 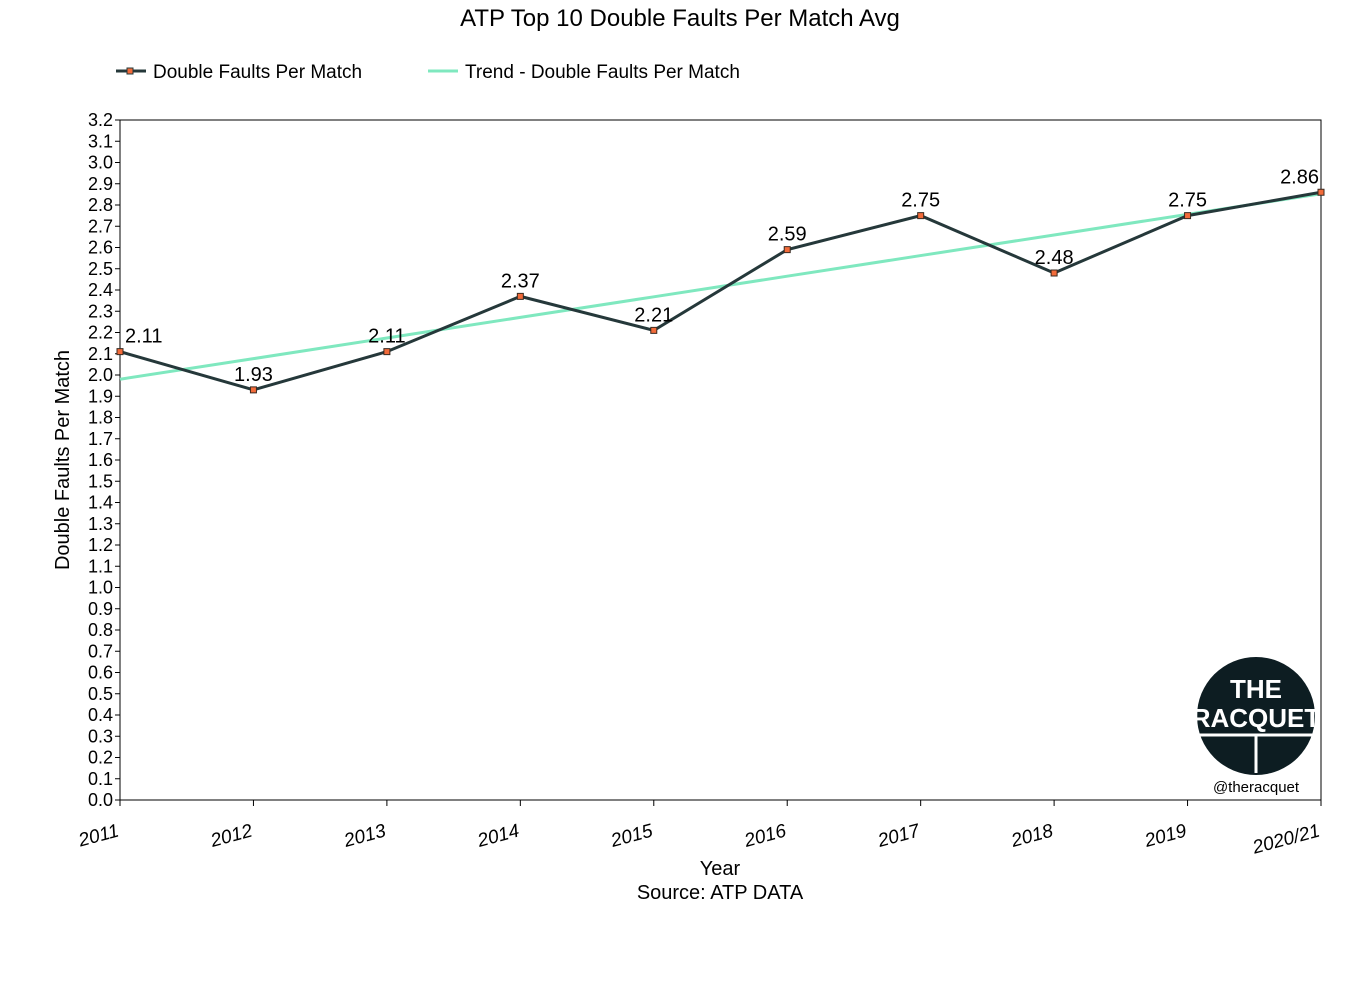 I want to click on x-tick-label: 2019, so click(x=1166, y=836).